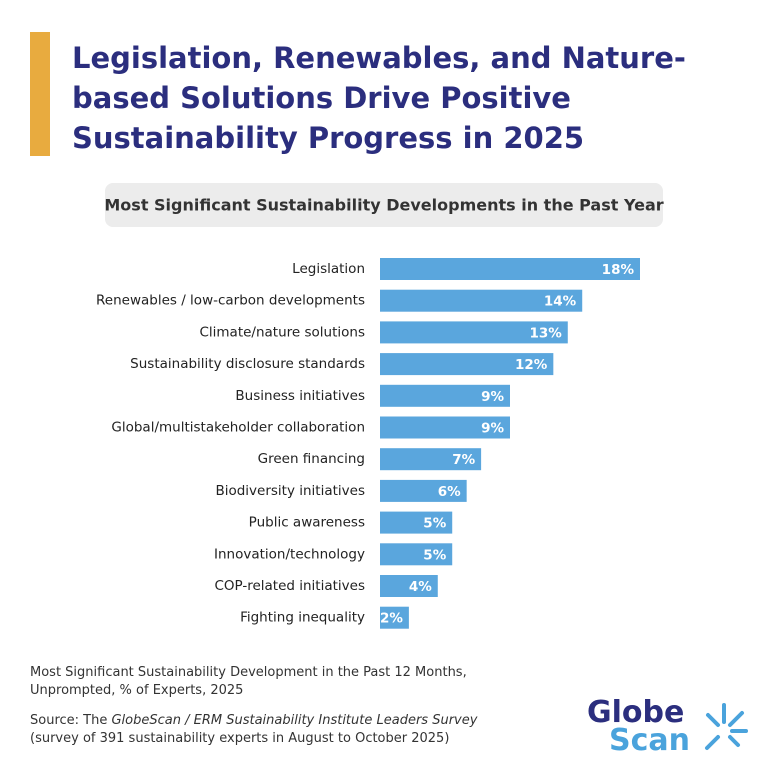 The image size is (768, 768). Describe the element at coordinates (311, 459) in the screenshot. I see `category-label: Green financing` at that location.